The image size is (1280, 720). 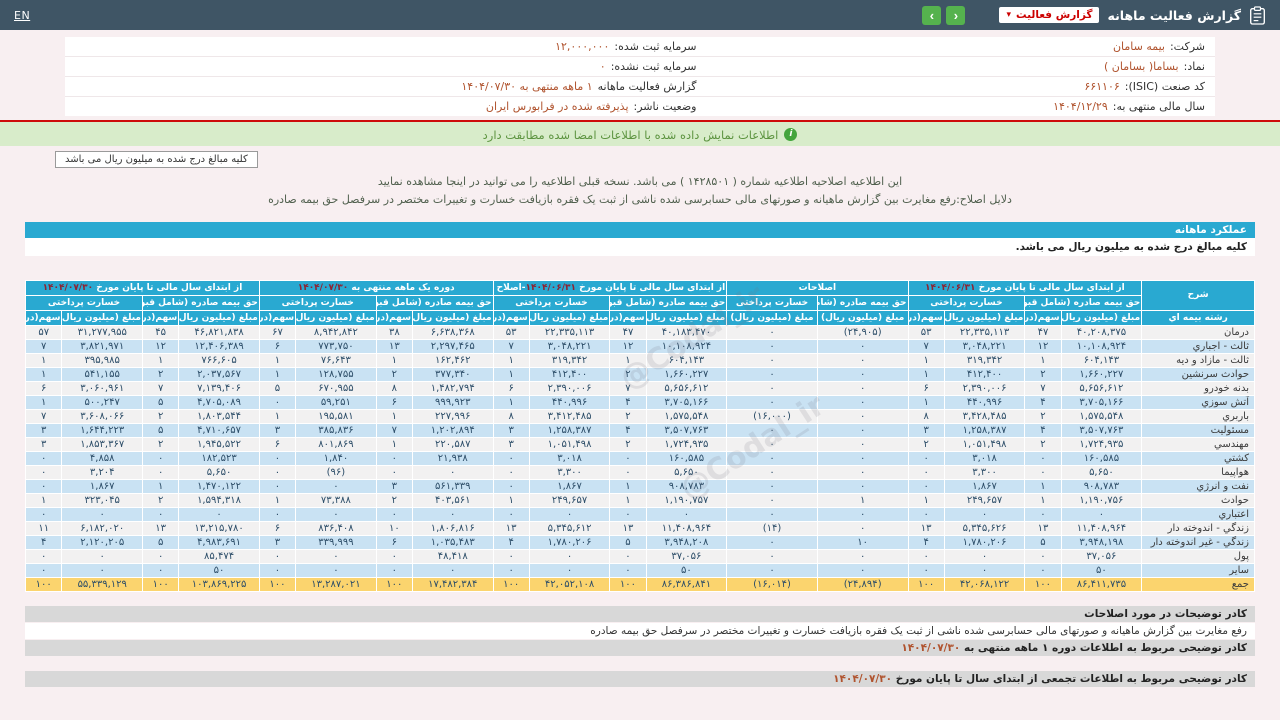 I want to click on table-cell: ۷۷۳,۷۵۰, so click(x=336, y=346).